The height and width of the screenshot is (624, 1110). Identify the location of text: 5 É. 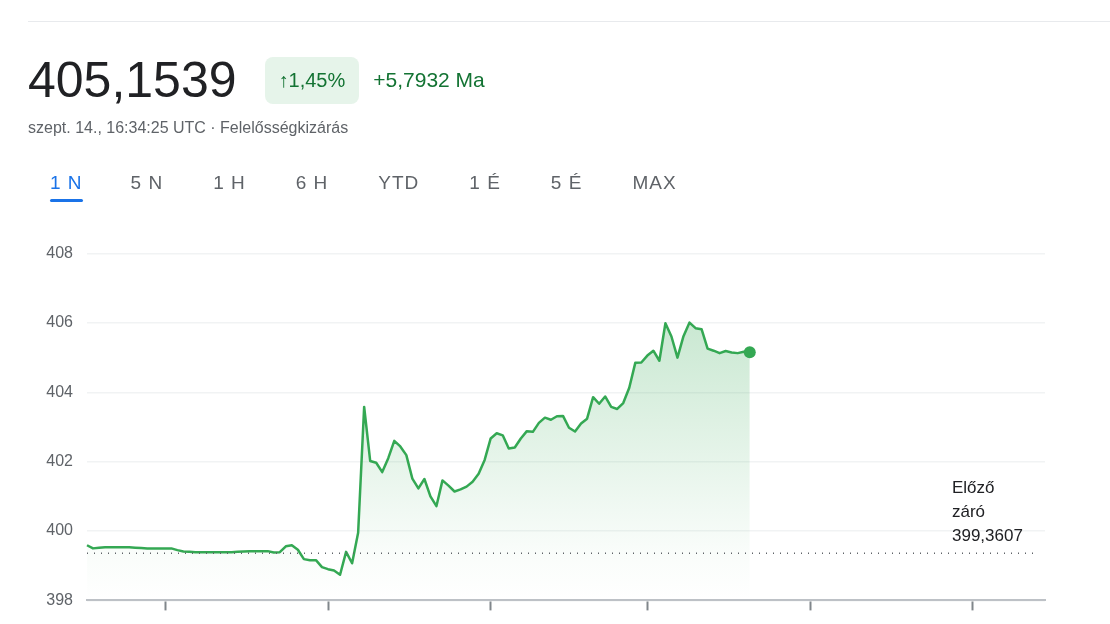
(566, 182).